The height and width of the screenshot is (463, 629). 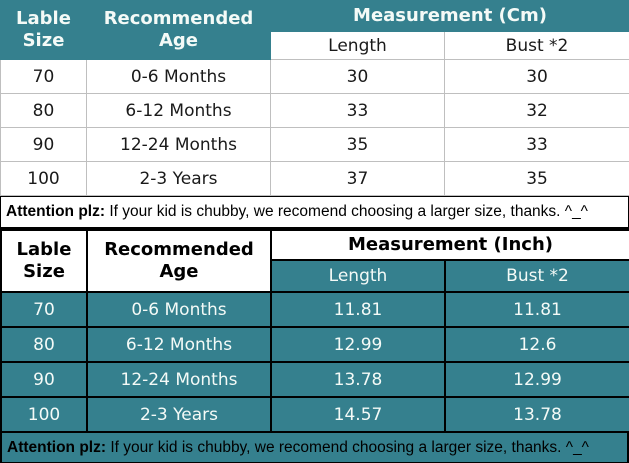 I want to click on inch-header-length: Length, so click(x=358, y=276).